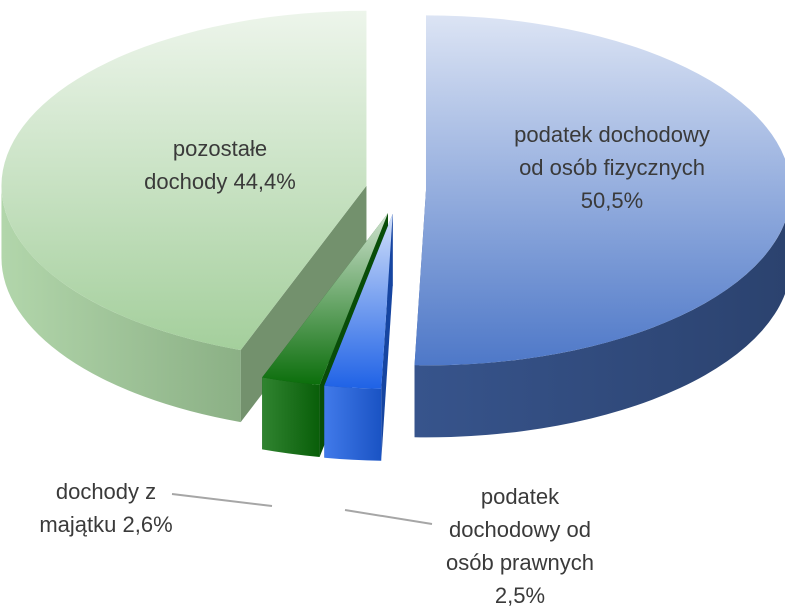  What do you see at coordinates (220, 165) in the screenshot?
I see `slice-label: pozostałe dochody 44,4%` at bounding box center [220, 165].